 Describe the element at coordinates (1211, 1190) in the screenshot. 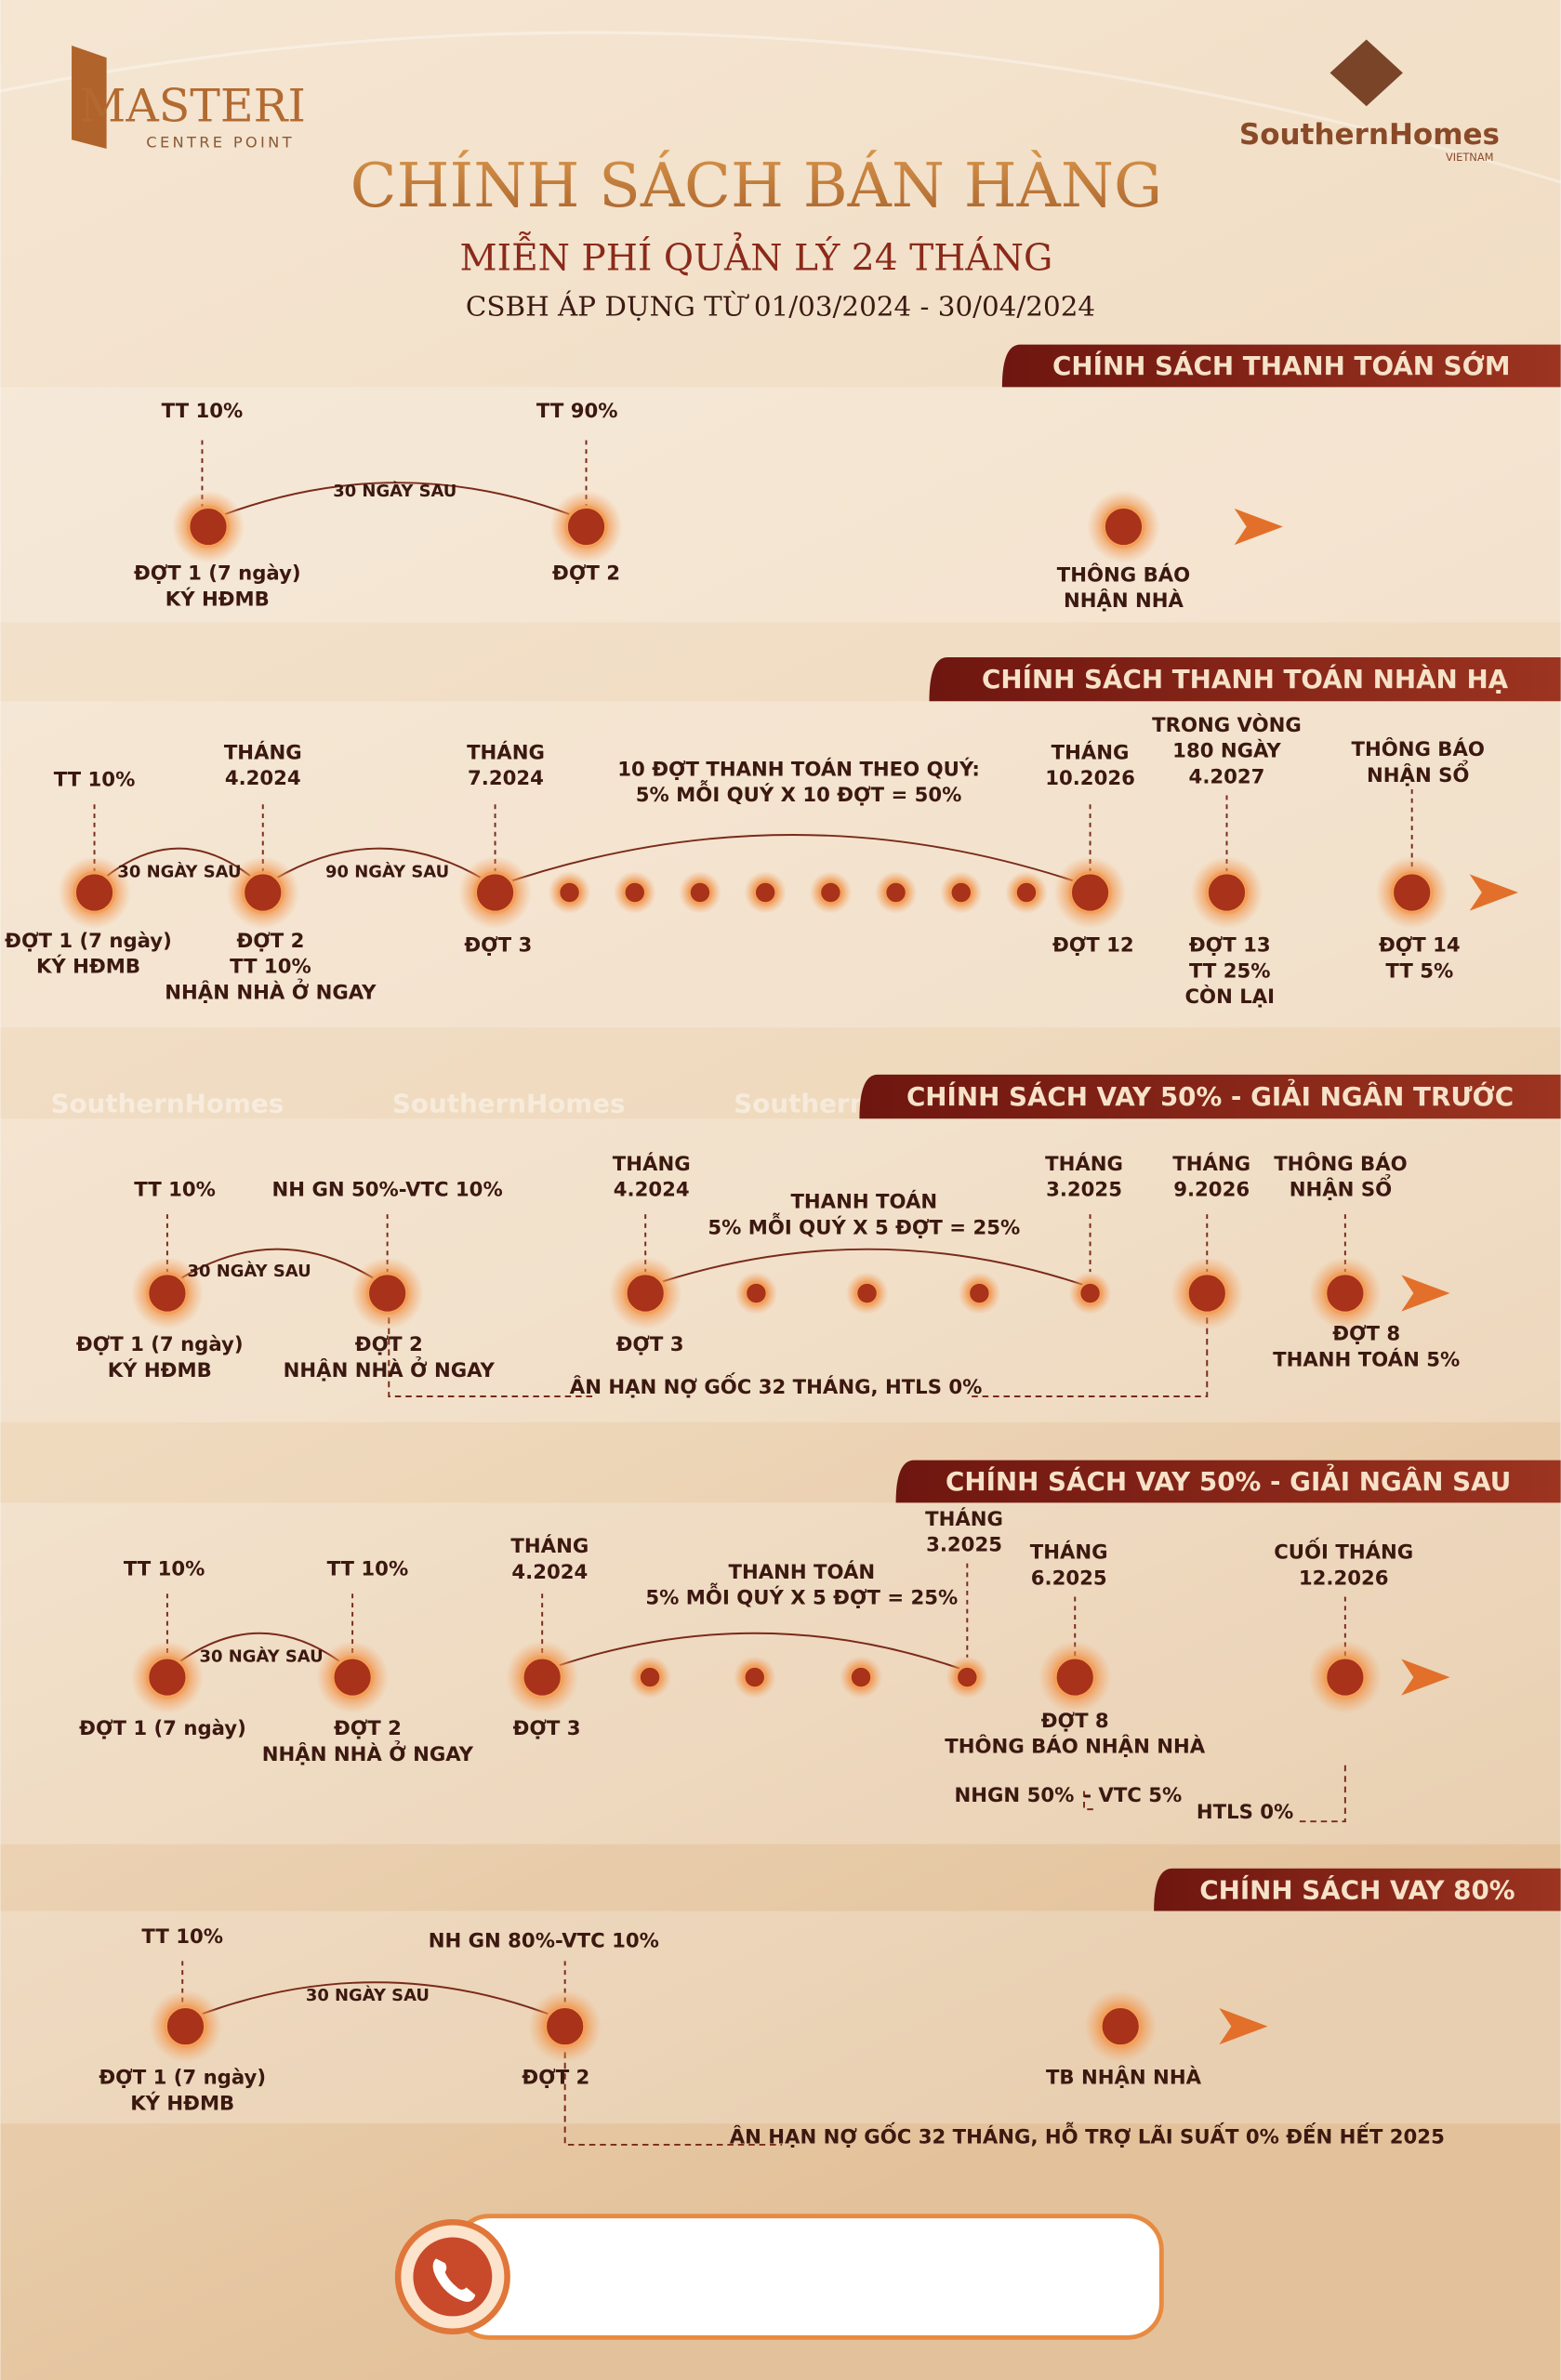

I see `above-label: 9.2026` at that location.